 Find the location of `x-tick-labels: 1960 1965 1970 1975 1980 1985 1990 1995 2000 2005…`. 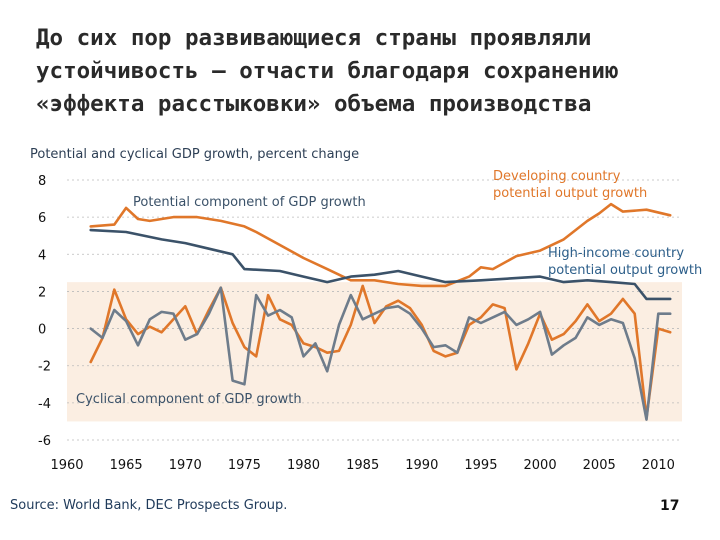

x-tick-labels: 1960 1965 1970 1975 1980 1985 1990 1995 2000 2005… is located at coordinates (362, 465).